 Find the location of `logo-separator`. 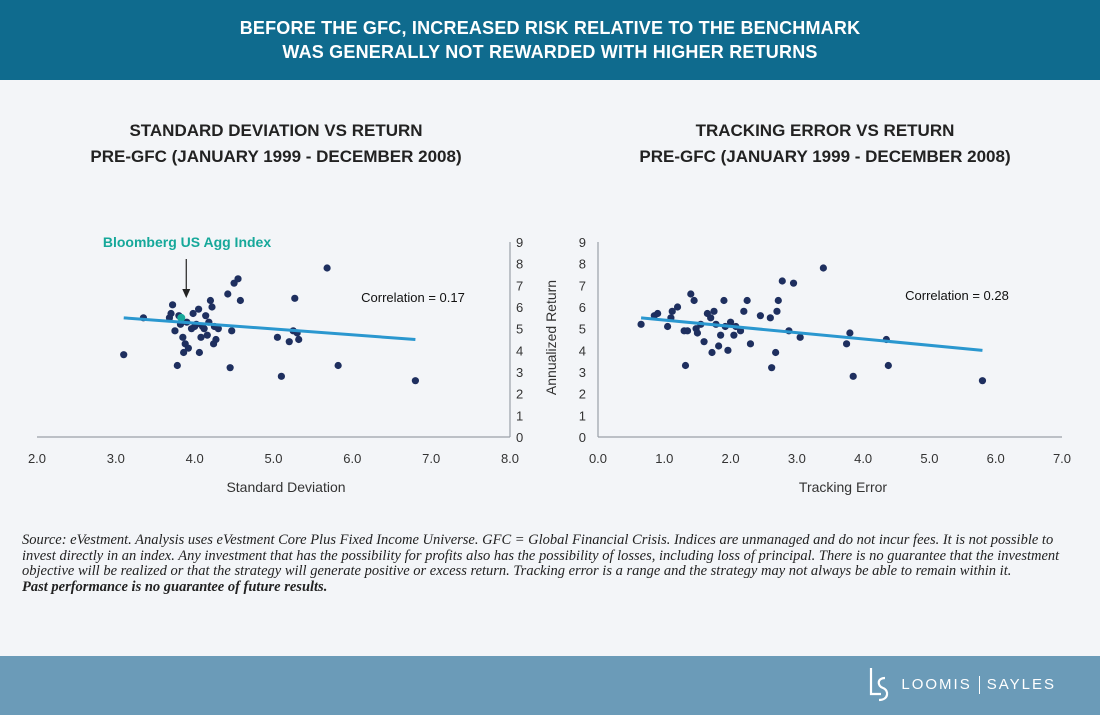

logo-separator is located at coordinates (979, 685).